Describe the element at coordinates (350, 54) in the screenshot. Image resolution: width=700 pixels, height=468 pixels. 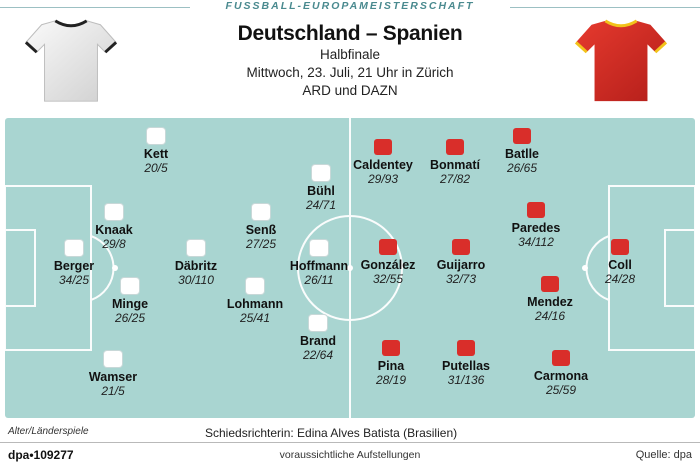
I see `match-round: Halbfinale` at that location.